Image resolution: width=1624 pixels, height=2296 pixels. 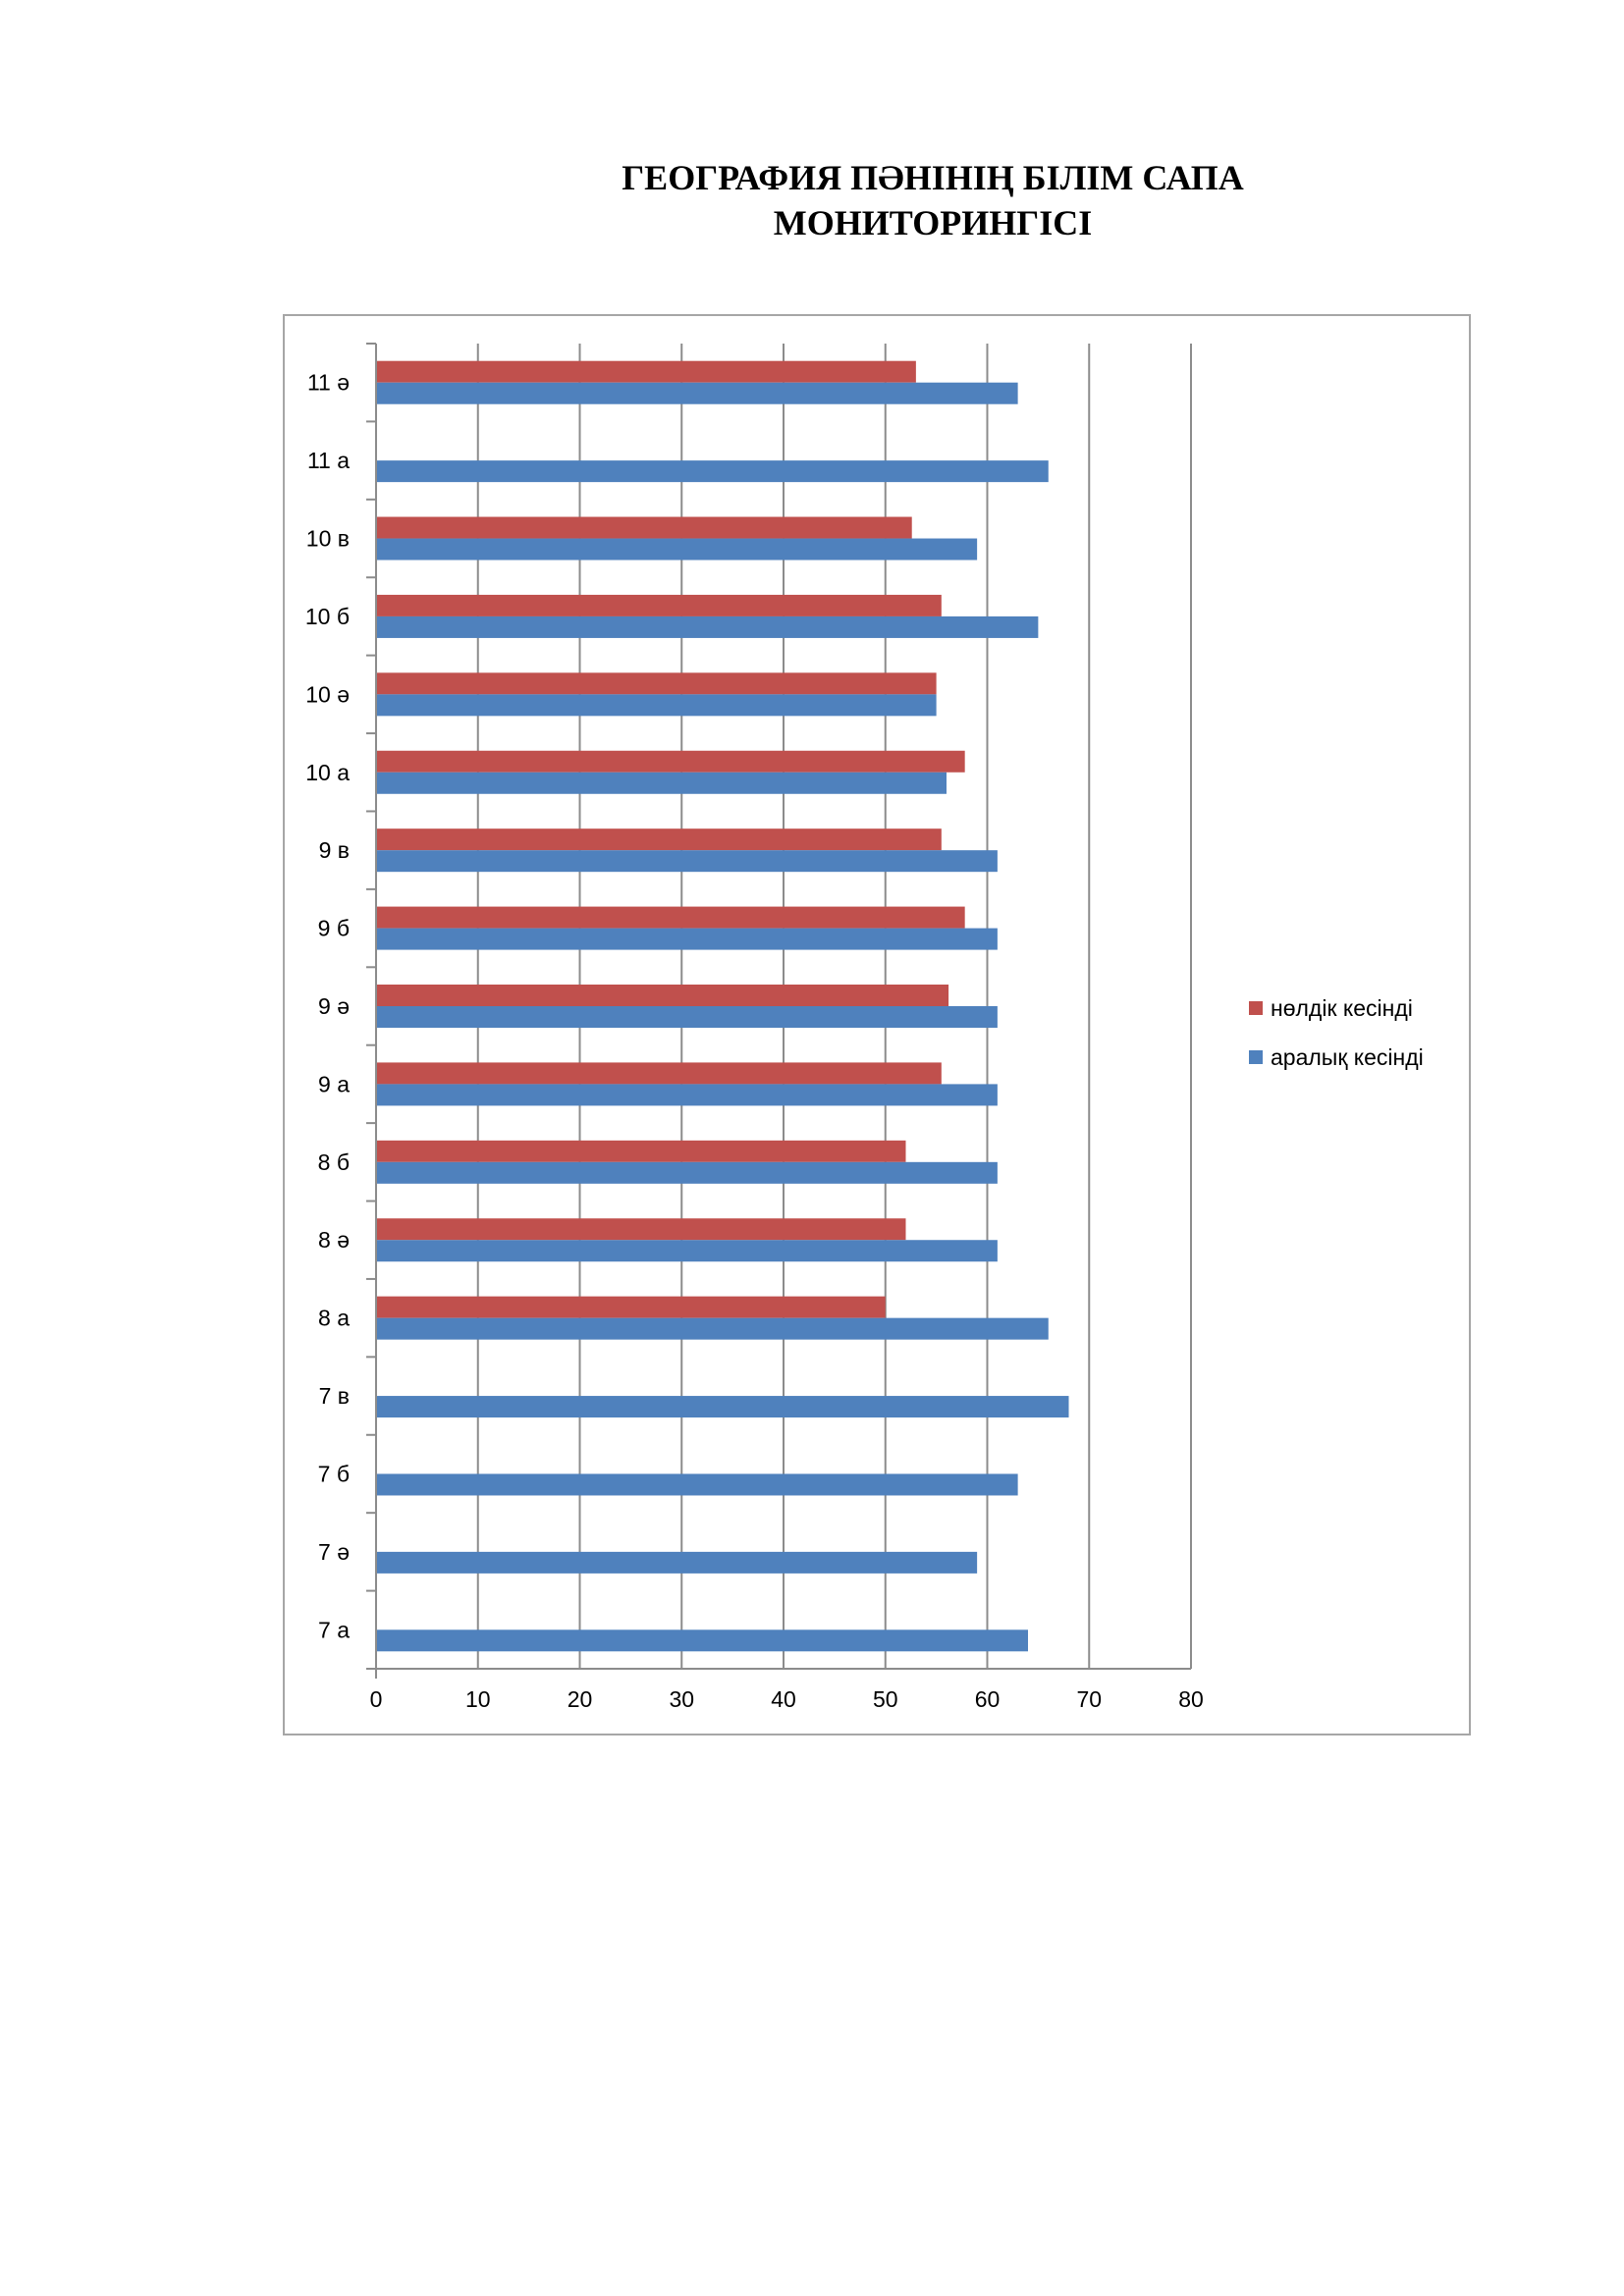 I want to click on y-category-label: 9 в, so click(x=334, y=850).